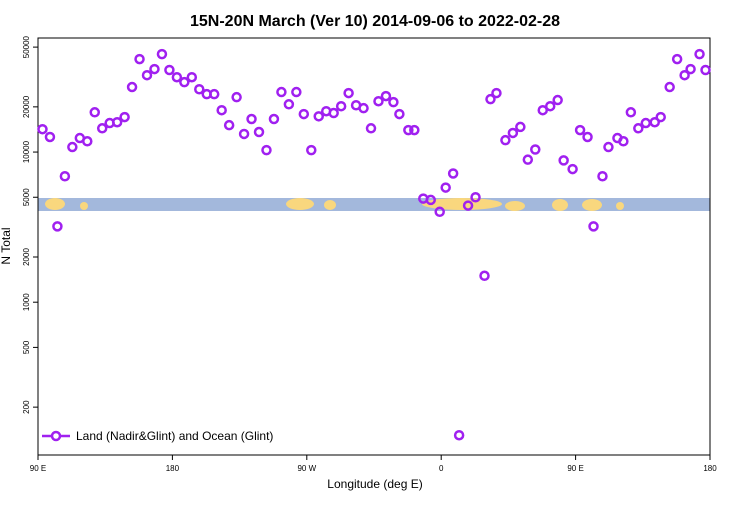 Image resolution: width=750 pixels, height=505 pixels. Describe the element at coordinates (26, 151) in the screenshot. I see `y-tick-label: 10000` at that location.